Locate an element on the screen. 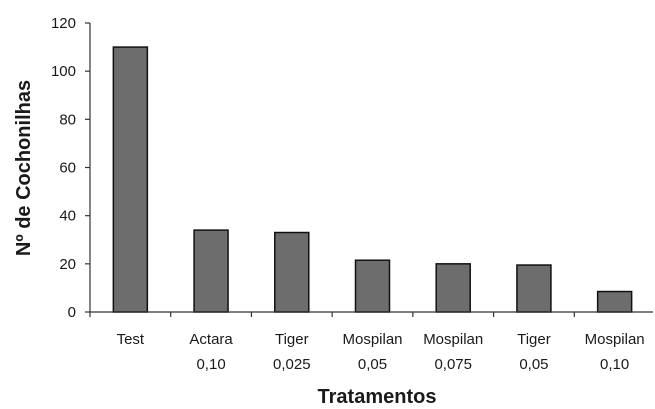 This screenshot has height=409, width=655. y-axis-ticks: 0 20 40 60 80 100 120 is located at coordinates (70, 168).